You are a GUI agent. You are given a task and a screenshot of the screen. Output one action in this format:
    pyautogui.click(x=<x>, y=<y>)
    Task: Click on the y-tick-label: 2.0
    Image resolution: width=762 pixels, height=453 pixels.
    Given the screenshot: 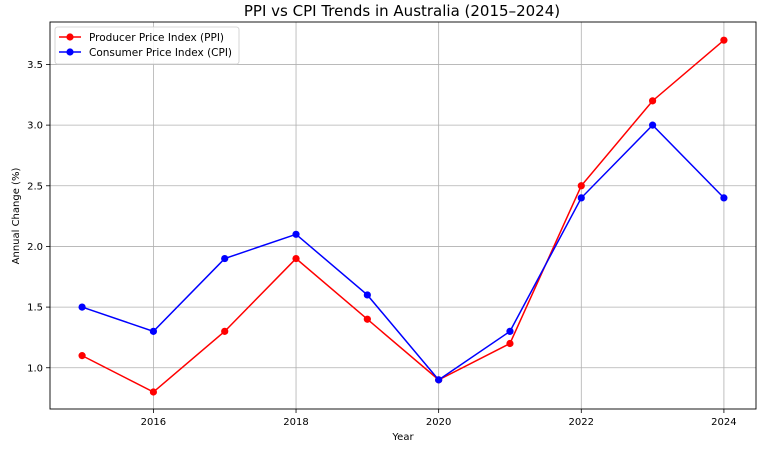 What is the action you would take?
    pyautogui.click(x=35, y=247)
    